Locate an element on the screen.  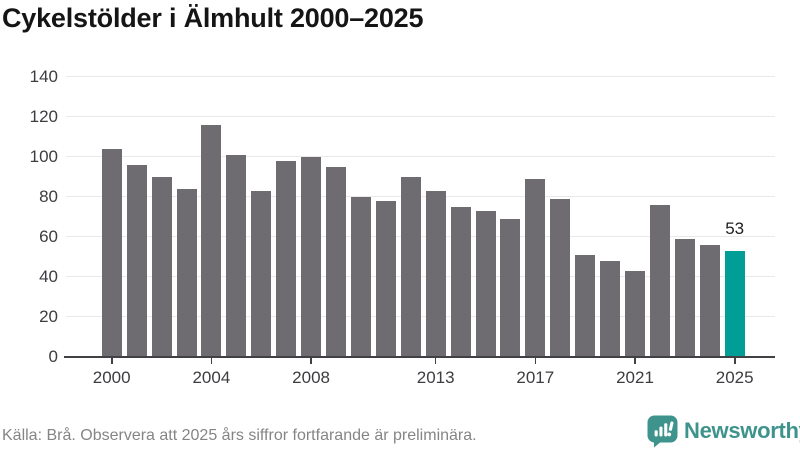
bar-2006 is located at coordinates (261, 274).